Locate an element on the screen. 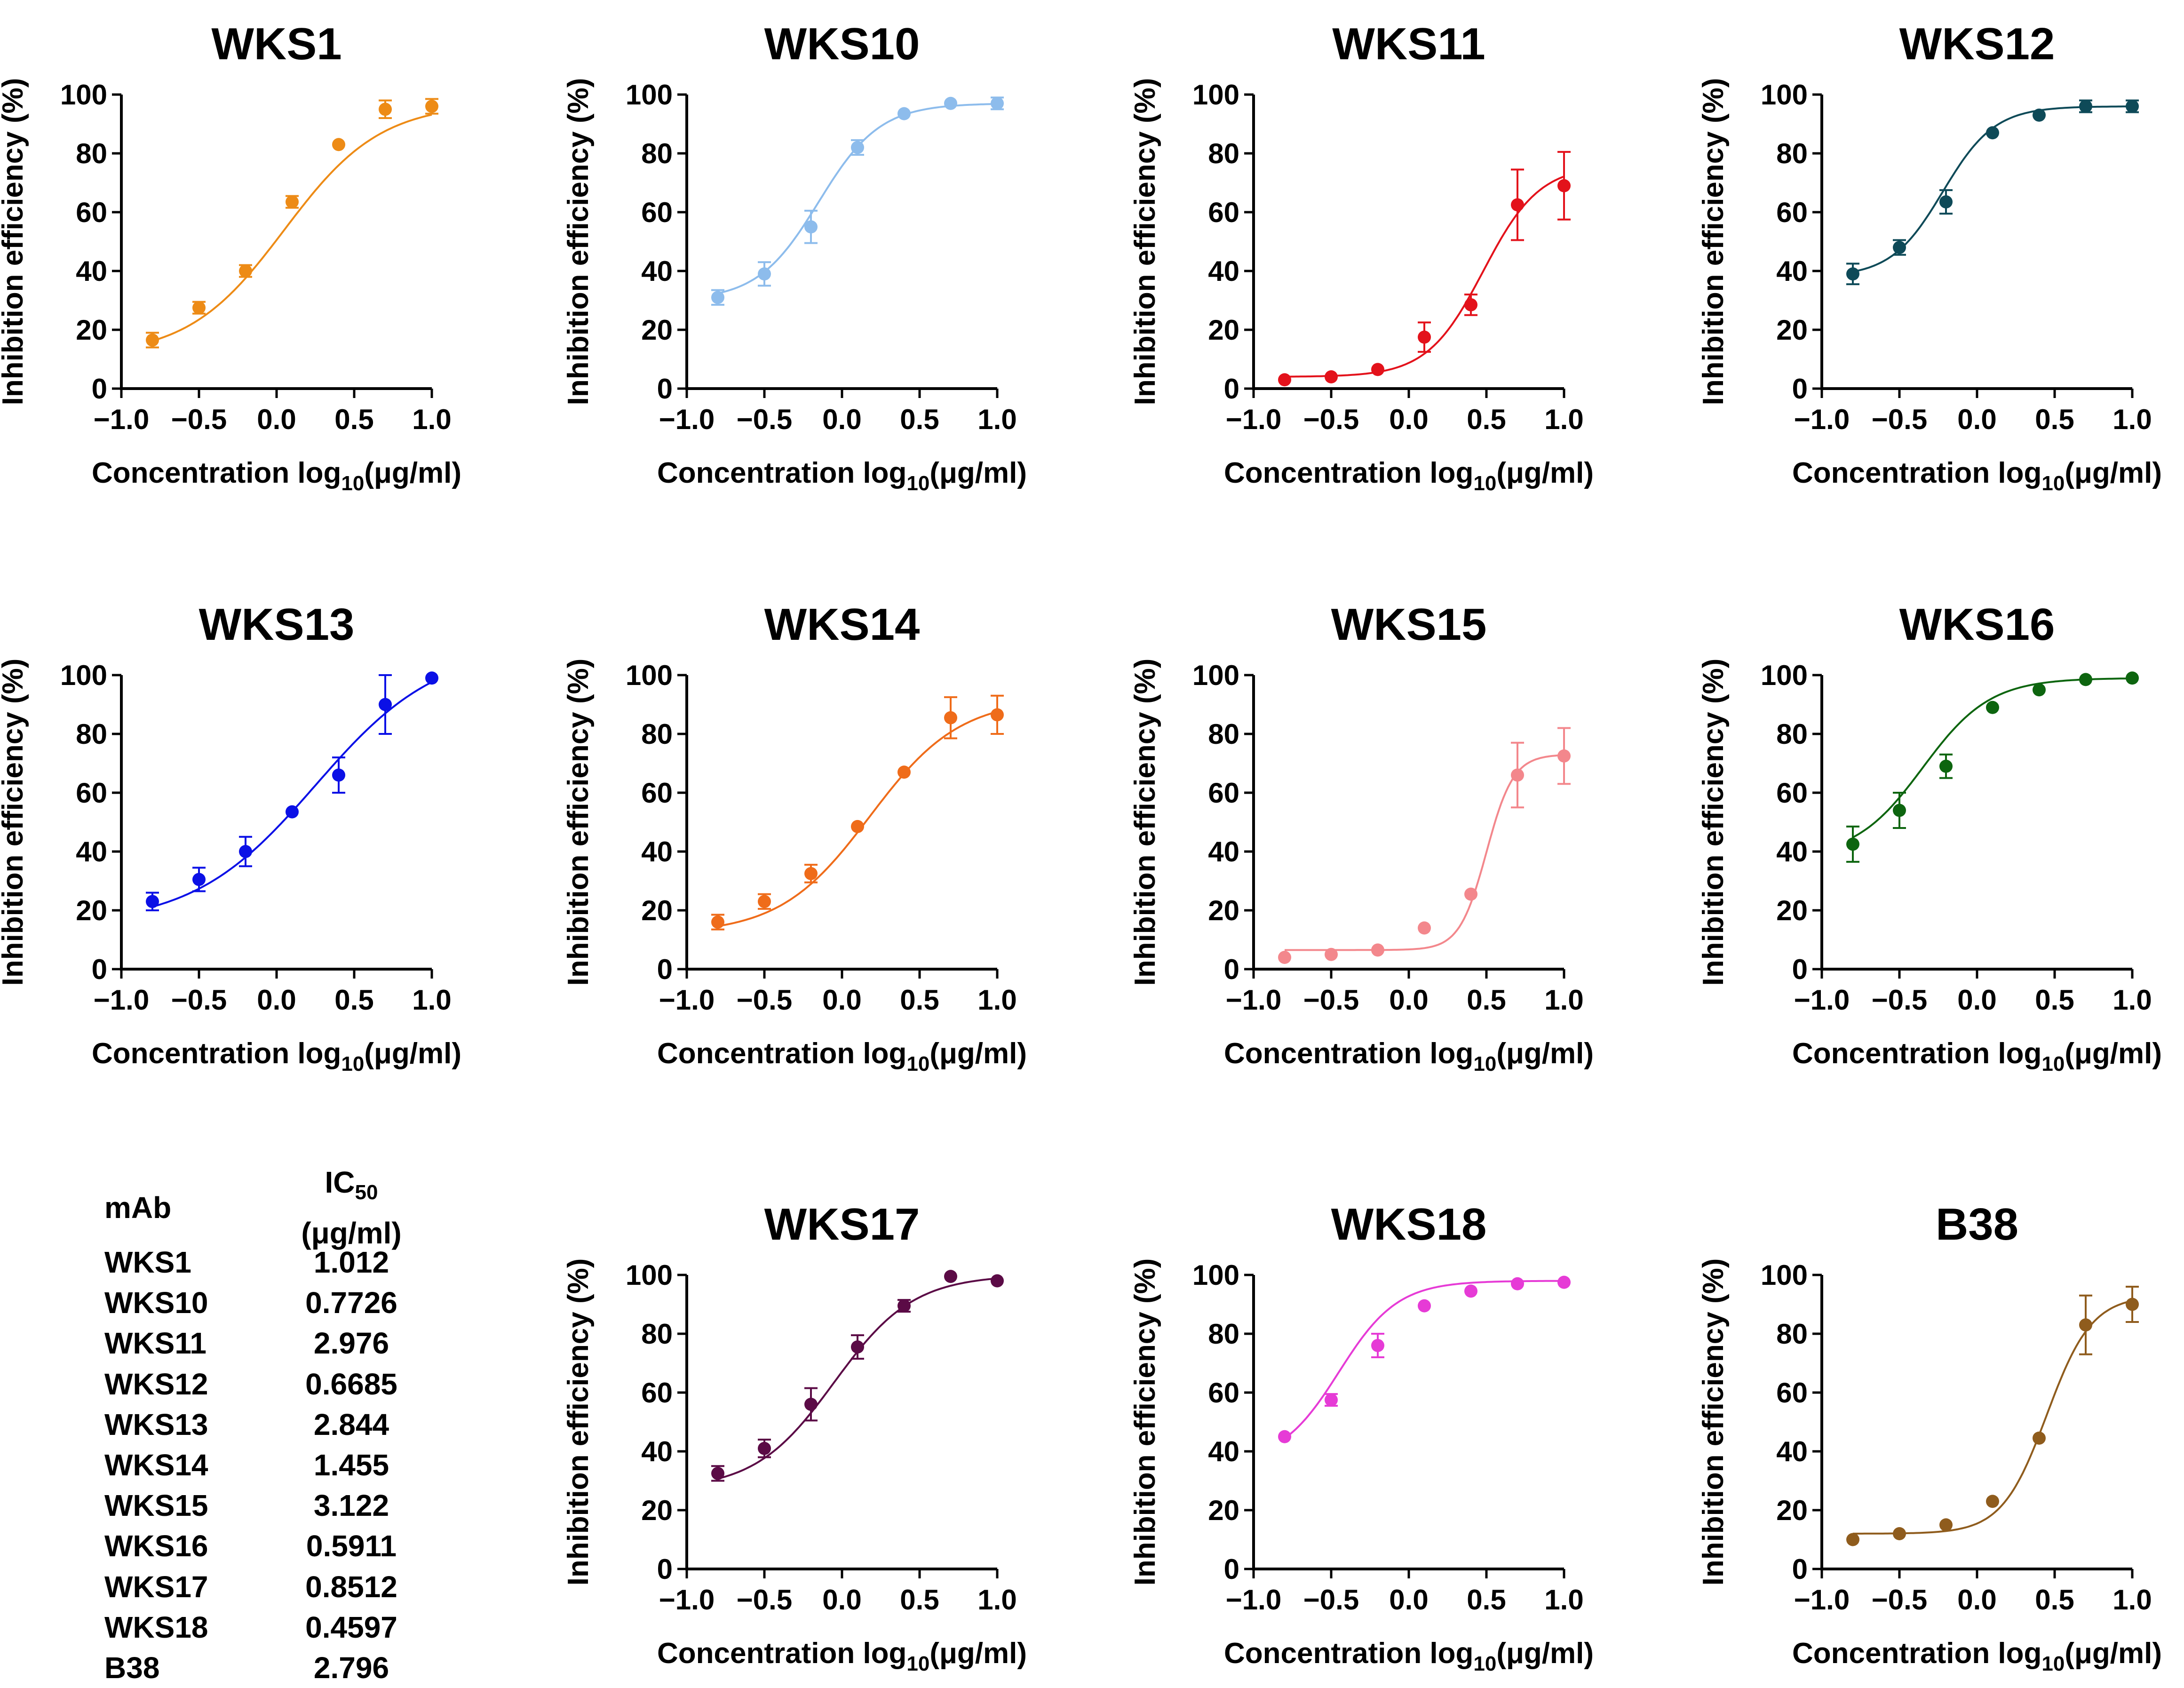  ic50-column-header: IC50 (μg/ml) is located at coordinates (351, 1207).